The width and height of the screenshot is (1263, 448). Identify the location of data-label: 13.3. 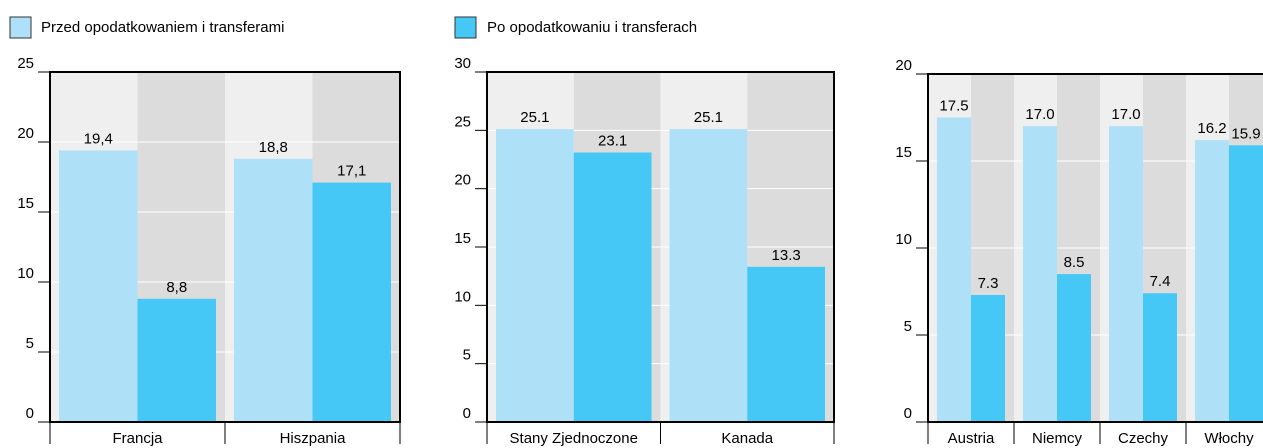
(786, 255).